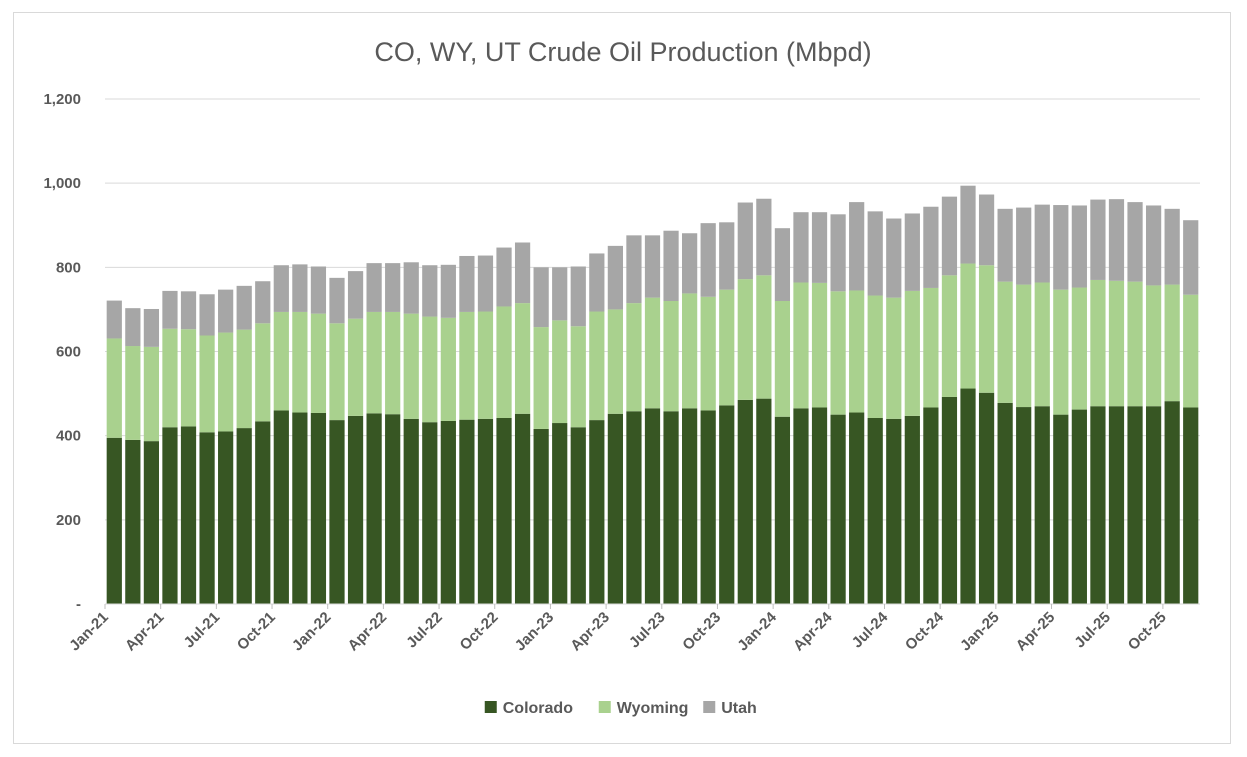 This screenshot has width=1247, height=757. What do you see at coordinates (813, 631) in the screenshot?
I see `x-tick-label: Apr-24` at bounding box center [813, 631].